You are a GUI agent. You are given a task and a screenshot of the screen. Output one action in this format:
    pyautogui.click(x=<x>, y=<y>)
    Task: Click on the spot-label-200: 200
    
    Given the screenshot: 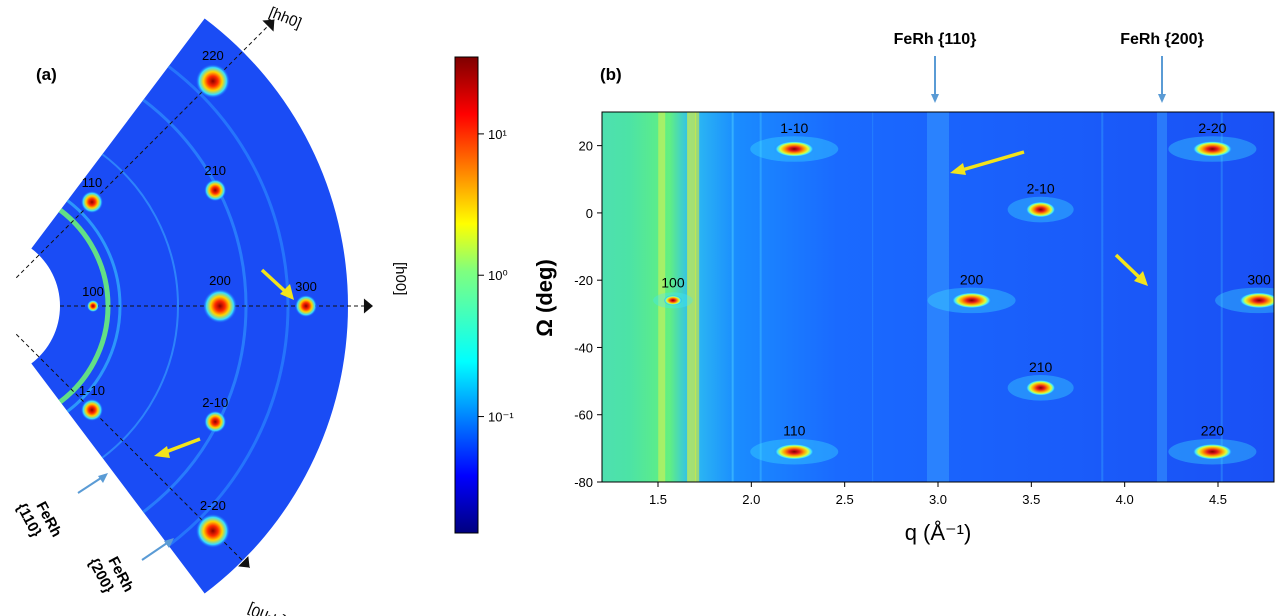 What is the action you would take?
    pyautogui.click(x=220, y=280)
    